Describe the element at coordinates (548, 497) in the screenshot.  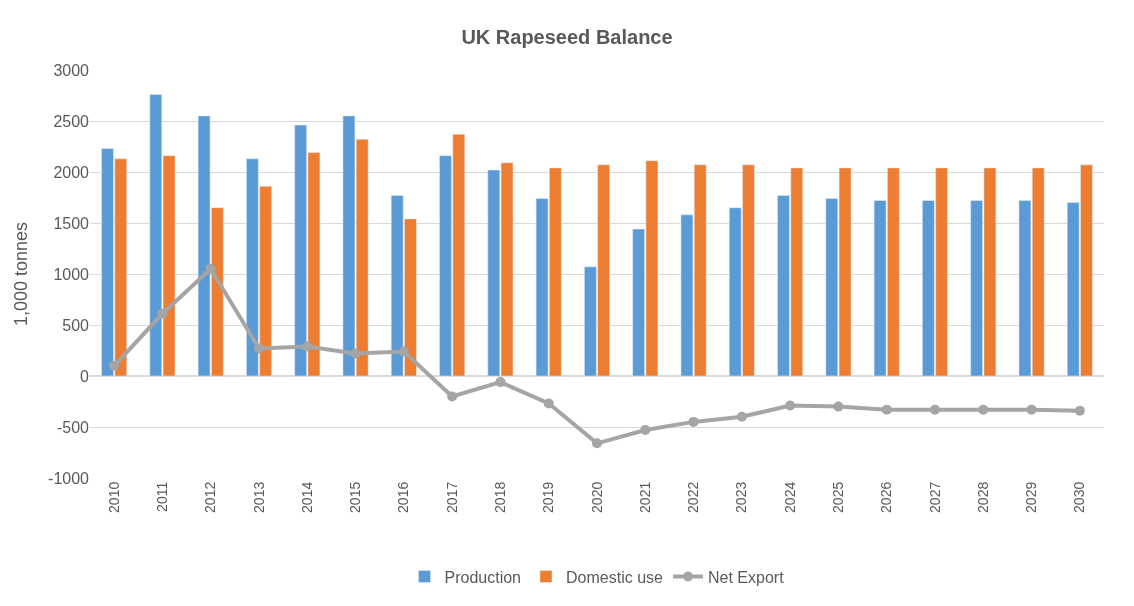
I see `x-tick-label: 2019` at that location.